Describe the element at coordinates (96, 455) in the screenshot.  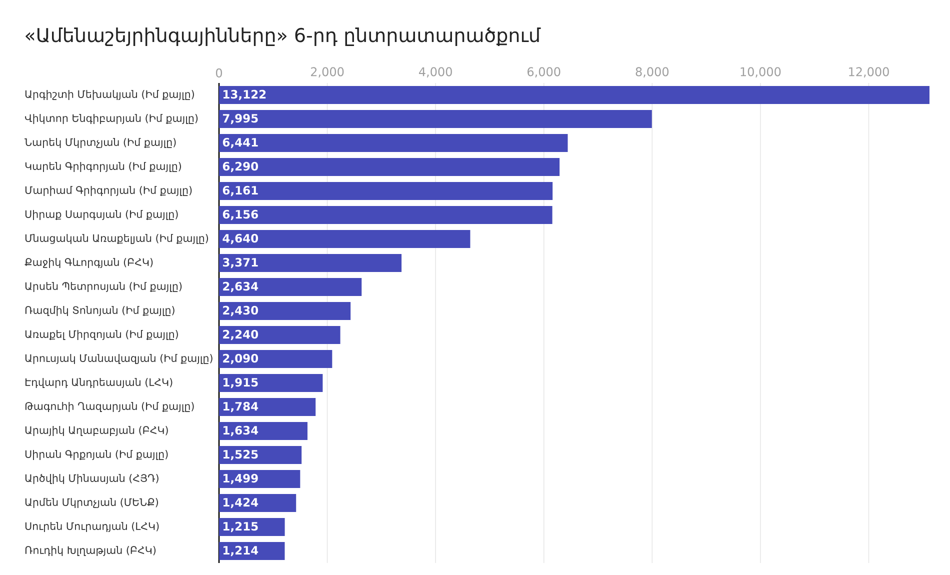
I see `y-tick-label: Սիրան Գրքոյան (Իմ քայլը)` at that location.